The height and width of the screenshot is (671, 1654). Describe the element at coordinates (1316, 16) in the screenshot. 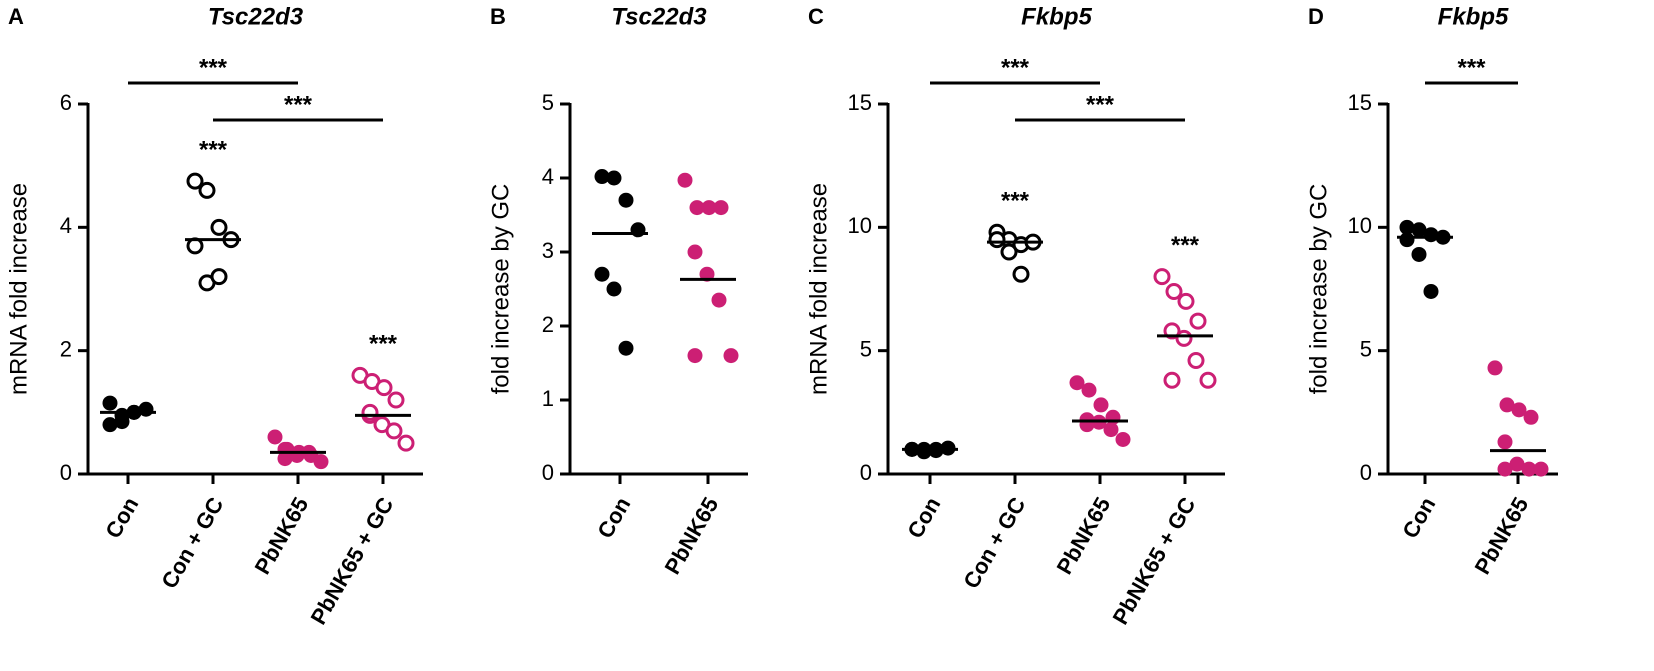

I see `panel-label: D` at that location.